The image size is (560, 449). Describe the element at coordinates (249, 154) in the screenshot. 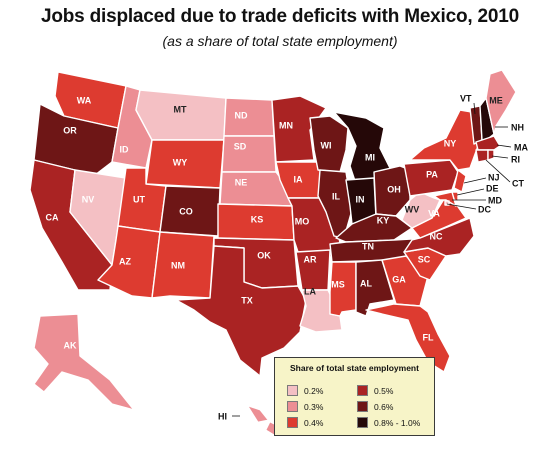

I see `state-sd` at that location.